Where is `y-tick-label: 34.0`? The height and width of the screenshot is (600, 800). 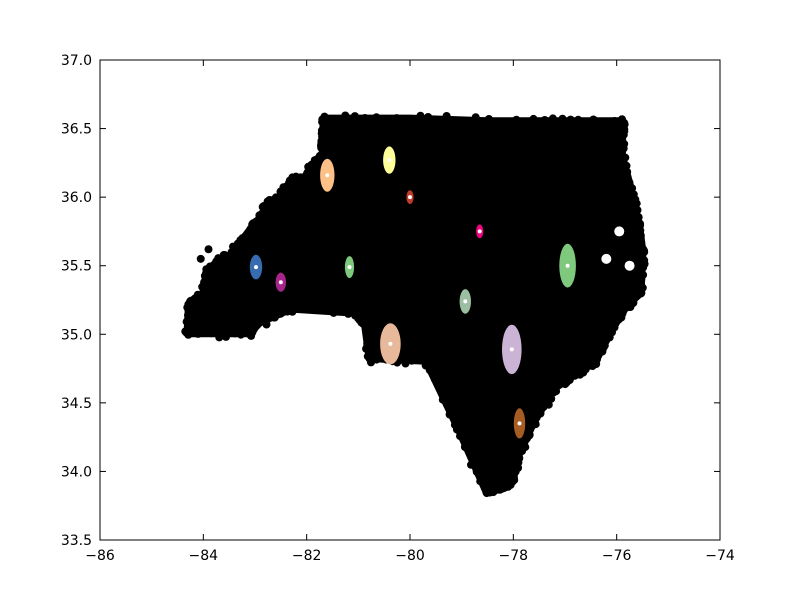
y-tick-label: 34.0 is located at coordinates (76, 472).